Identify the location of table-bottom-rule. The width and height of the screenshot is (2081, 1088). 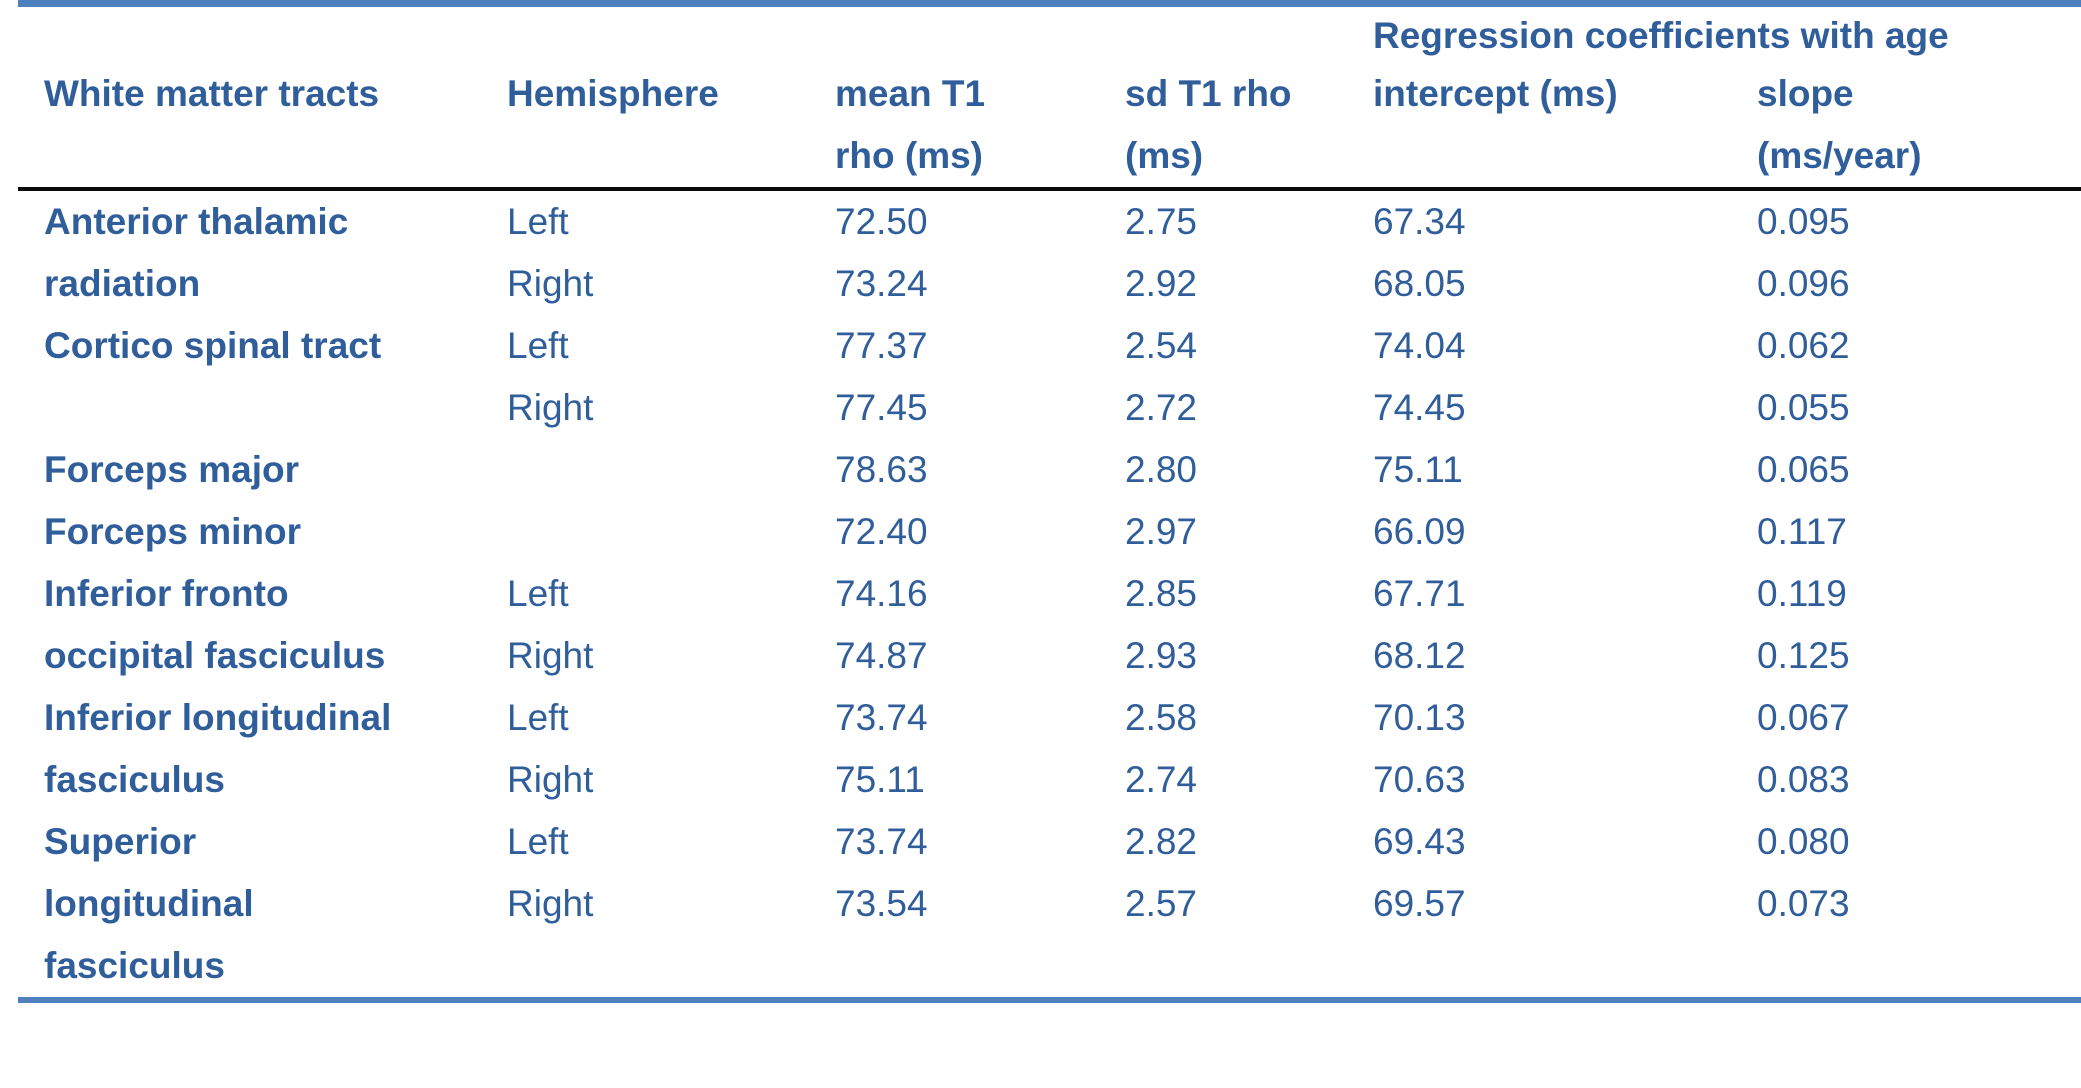
(1049, 1000).